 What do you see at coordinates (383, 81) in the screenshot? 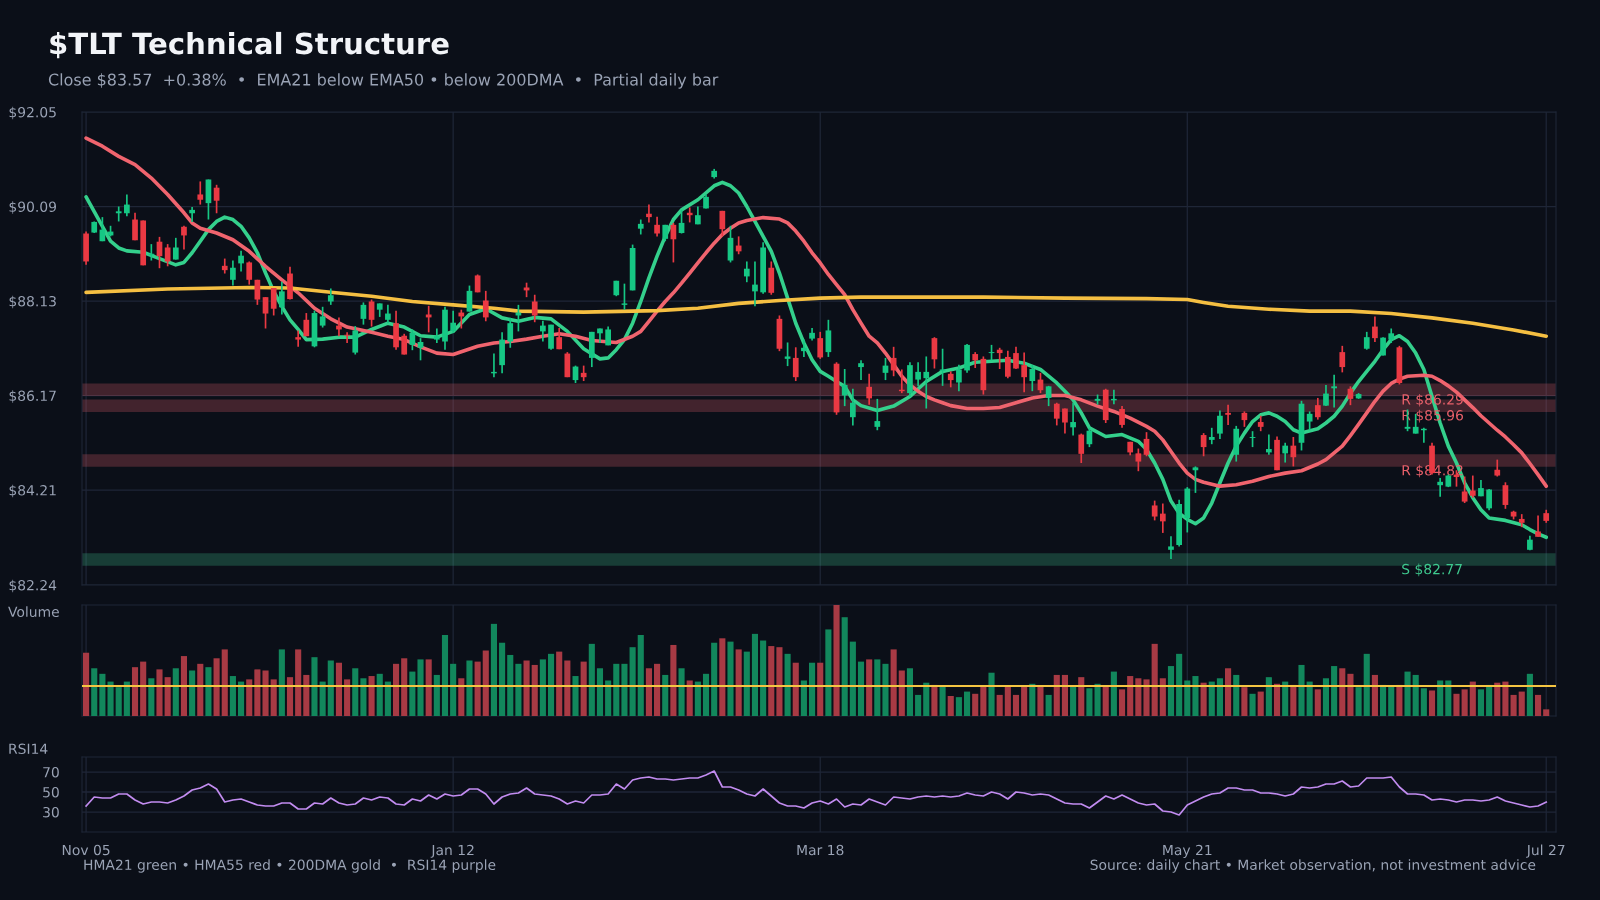
I see `chart-subtitle: Close $83.57 +0.38% • EMA21 below EMA50 • below 200DMA • Partial daily bar` at bounding box center [383, 81].